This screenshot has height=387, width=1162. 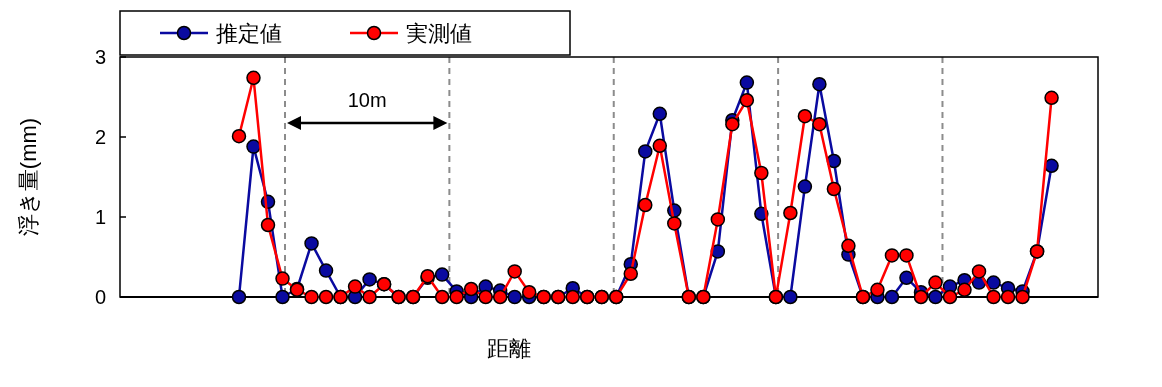 I want to click on legend-label: 実測値, so click(x=439, y=33).